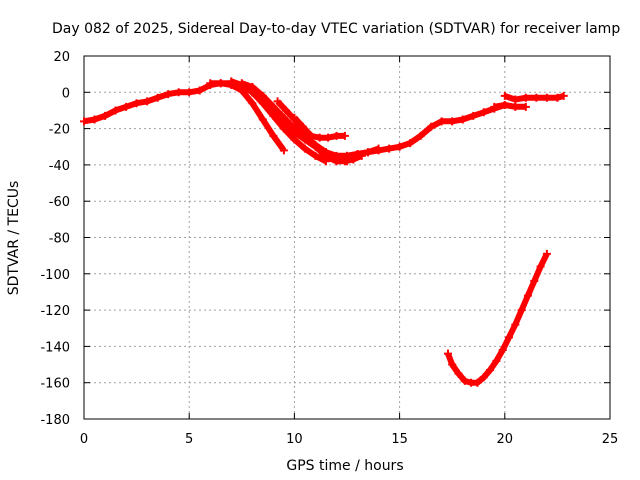 The image size is (640, 480). Describe the element at coordinates (55, 384) in the screenshot. I see `y-tick-label: -160` at that location.